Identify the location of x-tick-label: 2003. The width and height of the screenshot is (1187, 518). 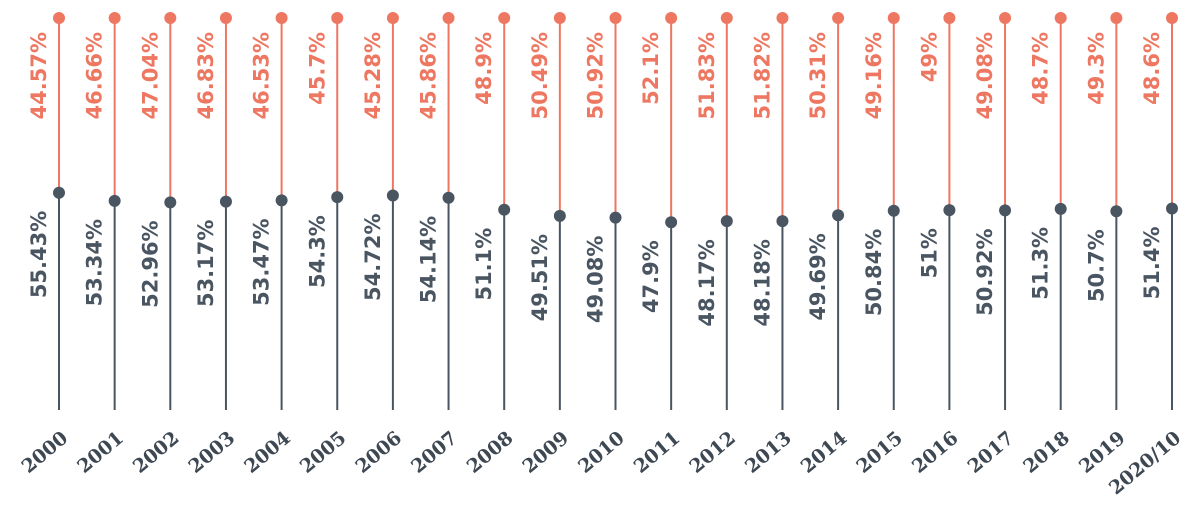
(212, 452).